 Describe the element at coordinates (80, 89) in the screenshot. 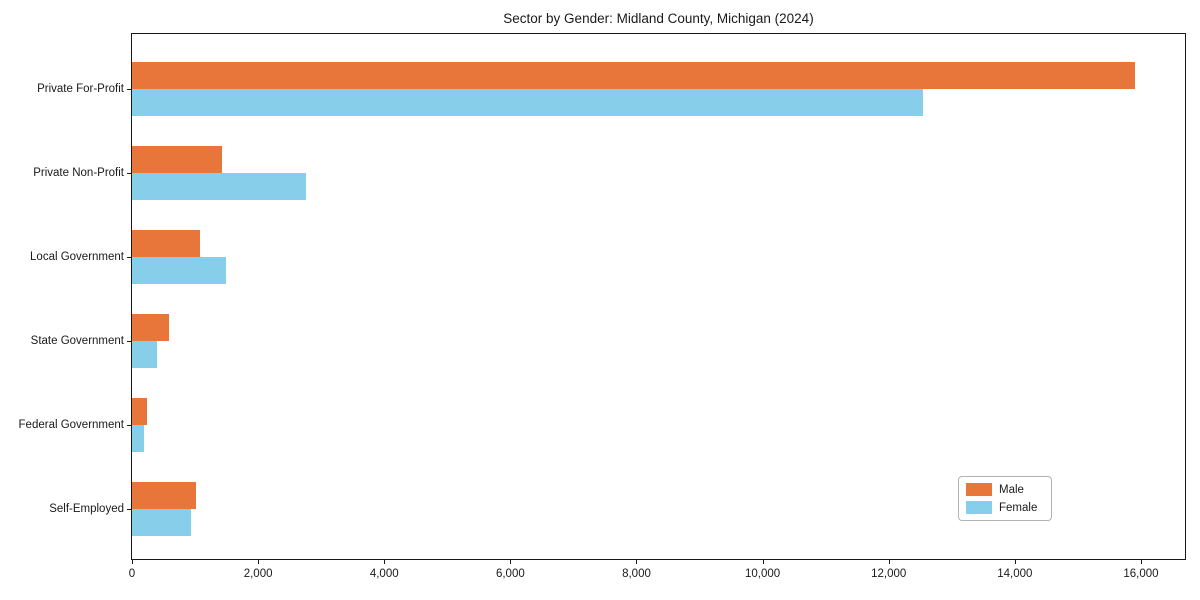

I see `y-tick-label: Private For-Profit` at that location.